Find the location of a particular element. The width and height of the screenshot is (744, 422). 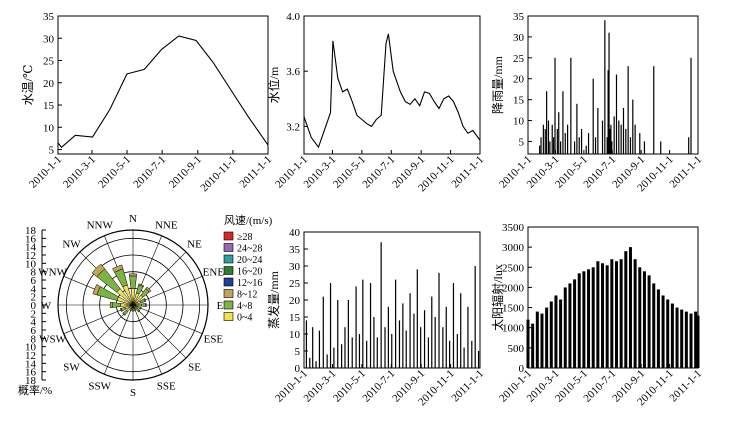

radial-tick-label: 8 is located at coordinates (34, 273).